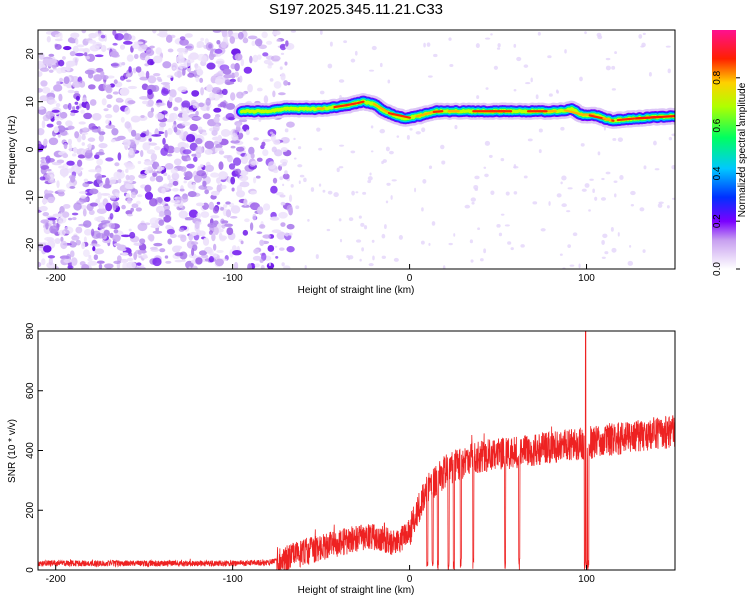 This screenshot has height=600, width=750. I want to click on y-tick-label: 0, so click(30, 149).